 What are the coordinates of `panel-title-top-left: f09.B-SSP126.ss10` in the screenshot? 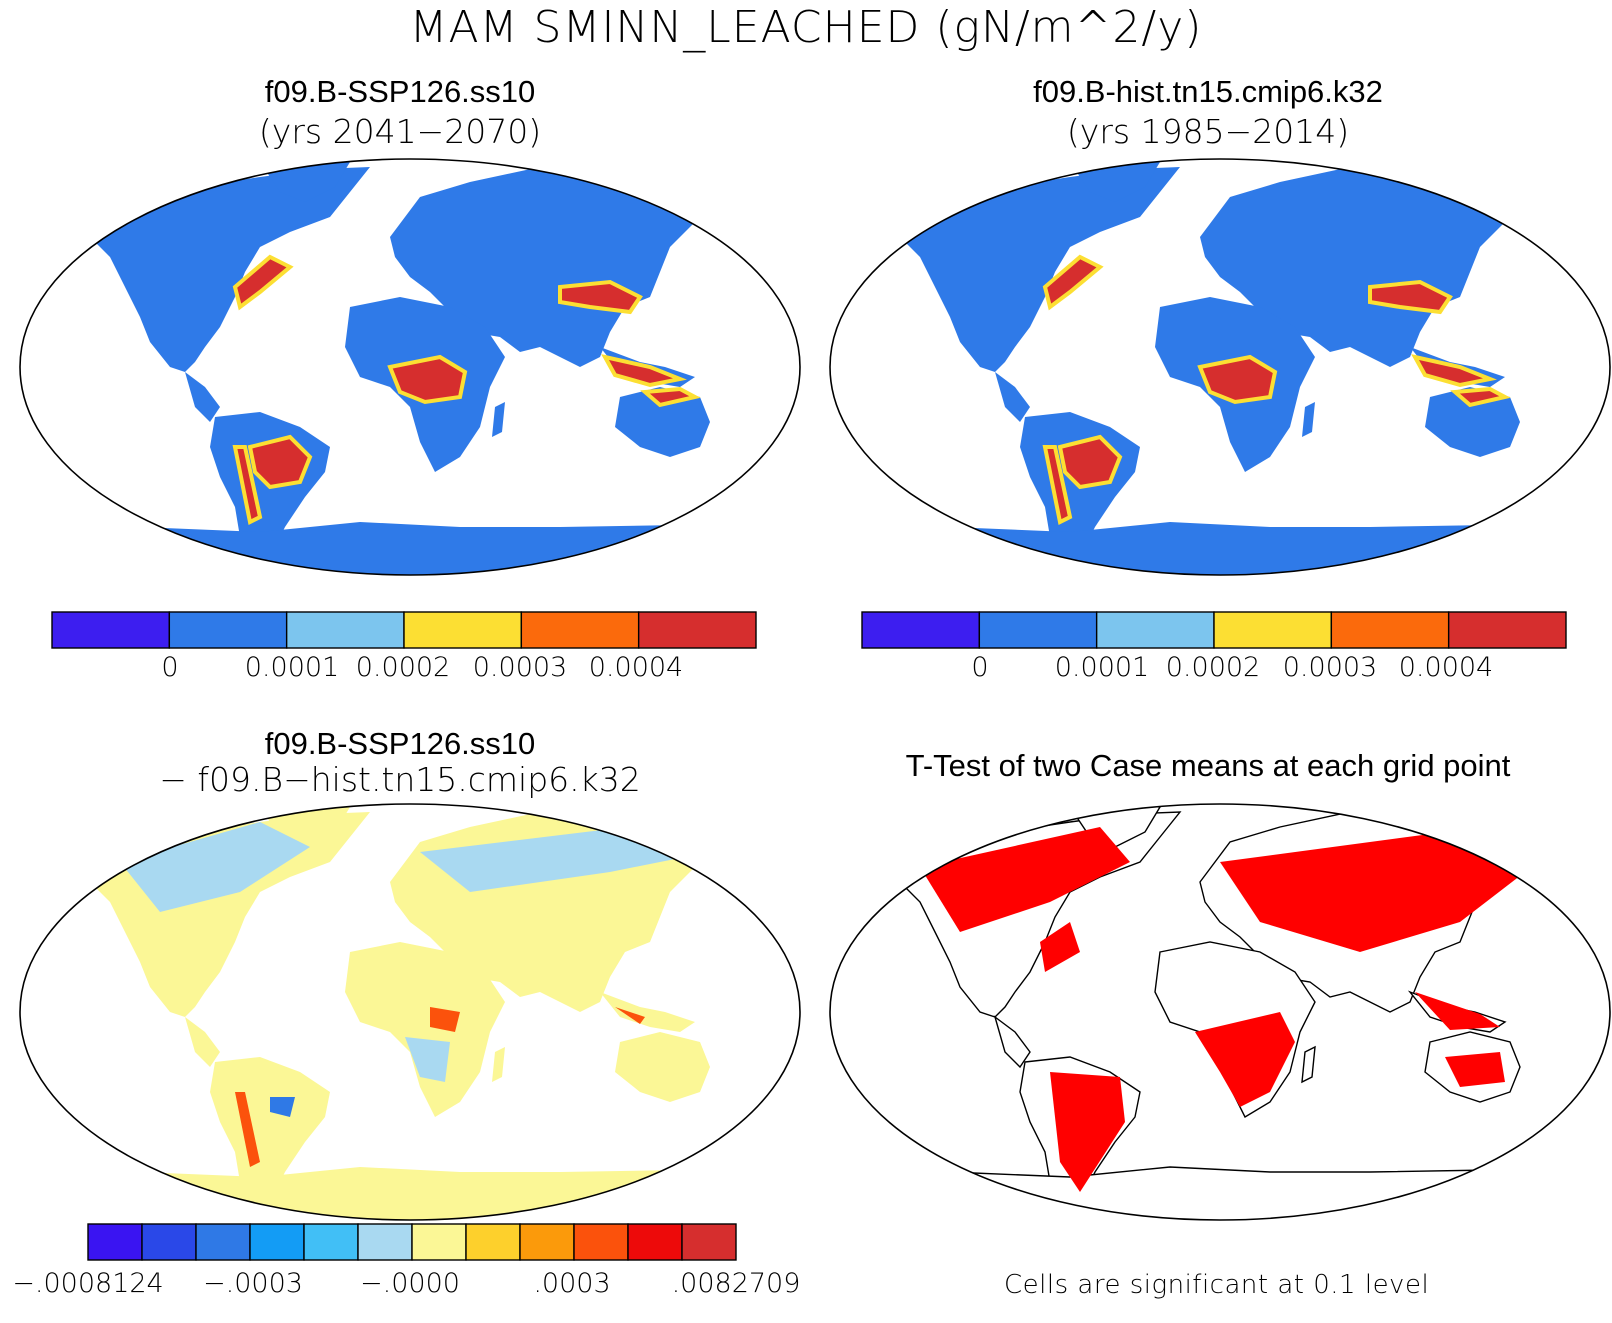 It's located at (400, 91).